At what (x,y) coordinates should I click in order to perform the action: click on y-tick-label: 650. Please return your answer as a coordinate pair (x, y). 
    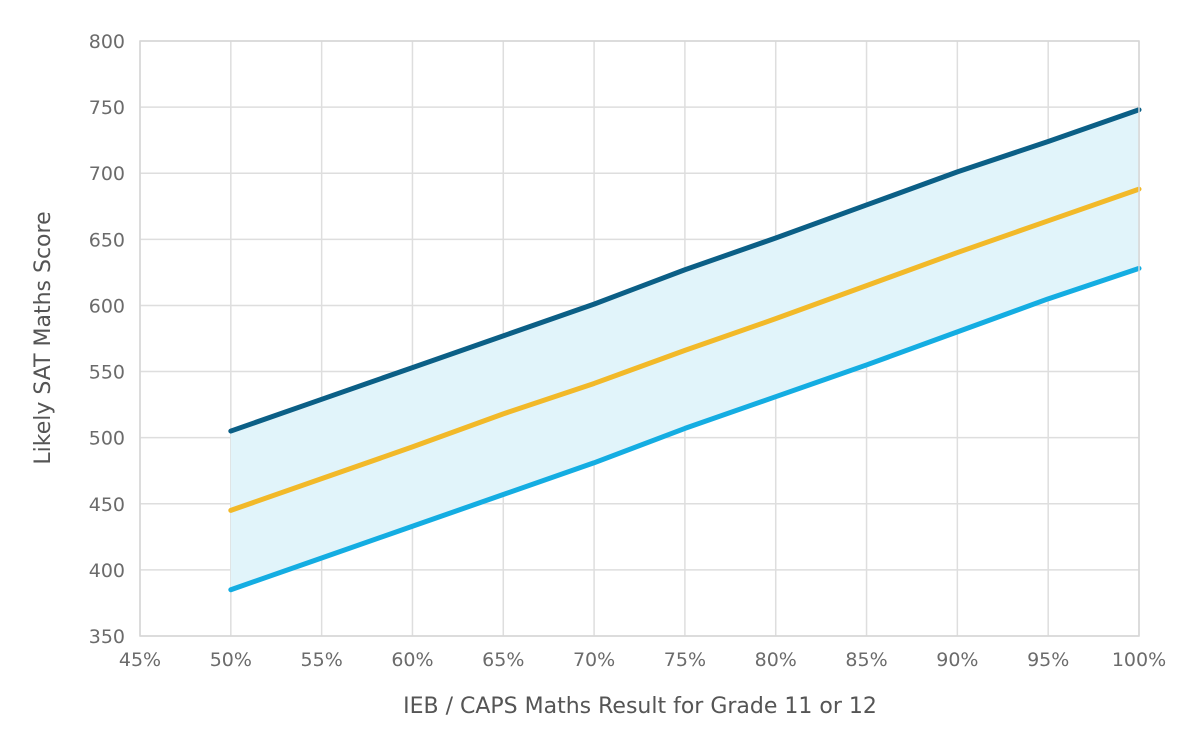
    Looking at the image, I should click on (107, 240).